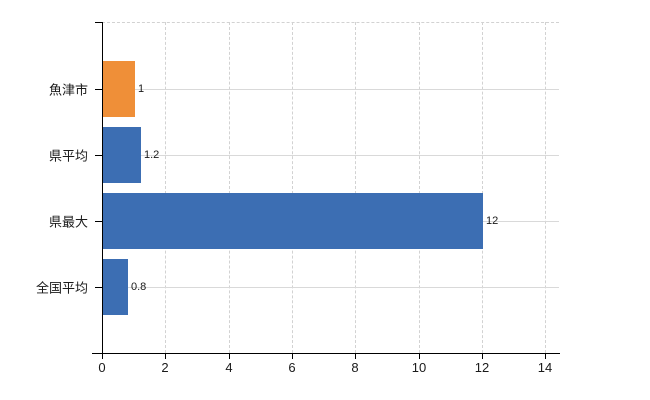  What do you see at coordinates (68, 90) in the screenshot?
I see `category-label-0: 魚津市` at bounding box center [68, 90].